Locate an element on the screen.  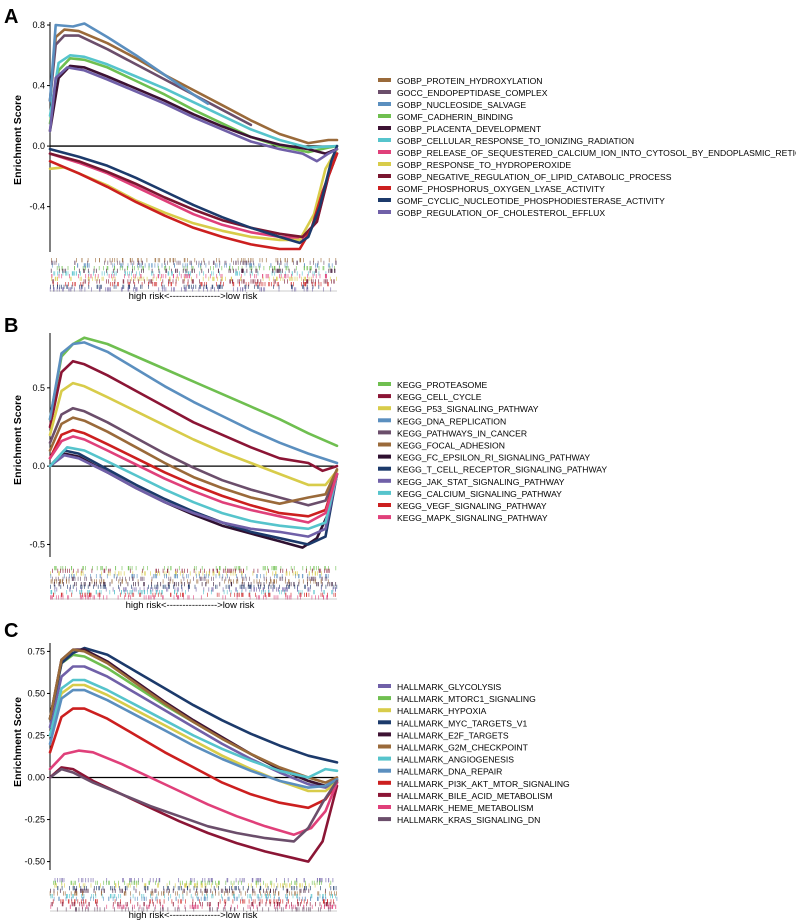
series-line-hallmark-dna-repair is located at coordinates (193, 738).